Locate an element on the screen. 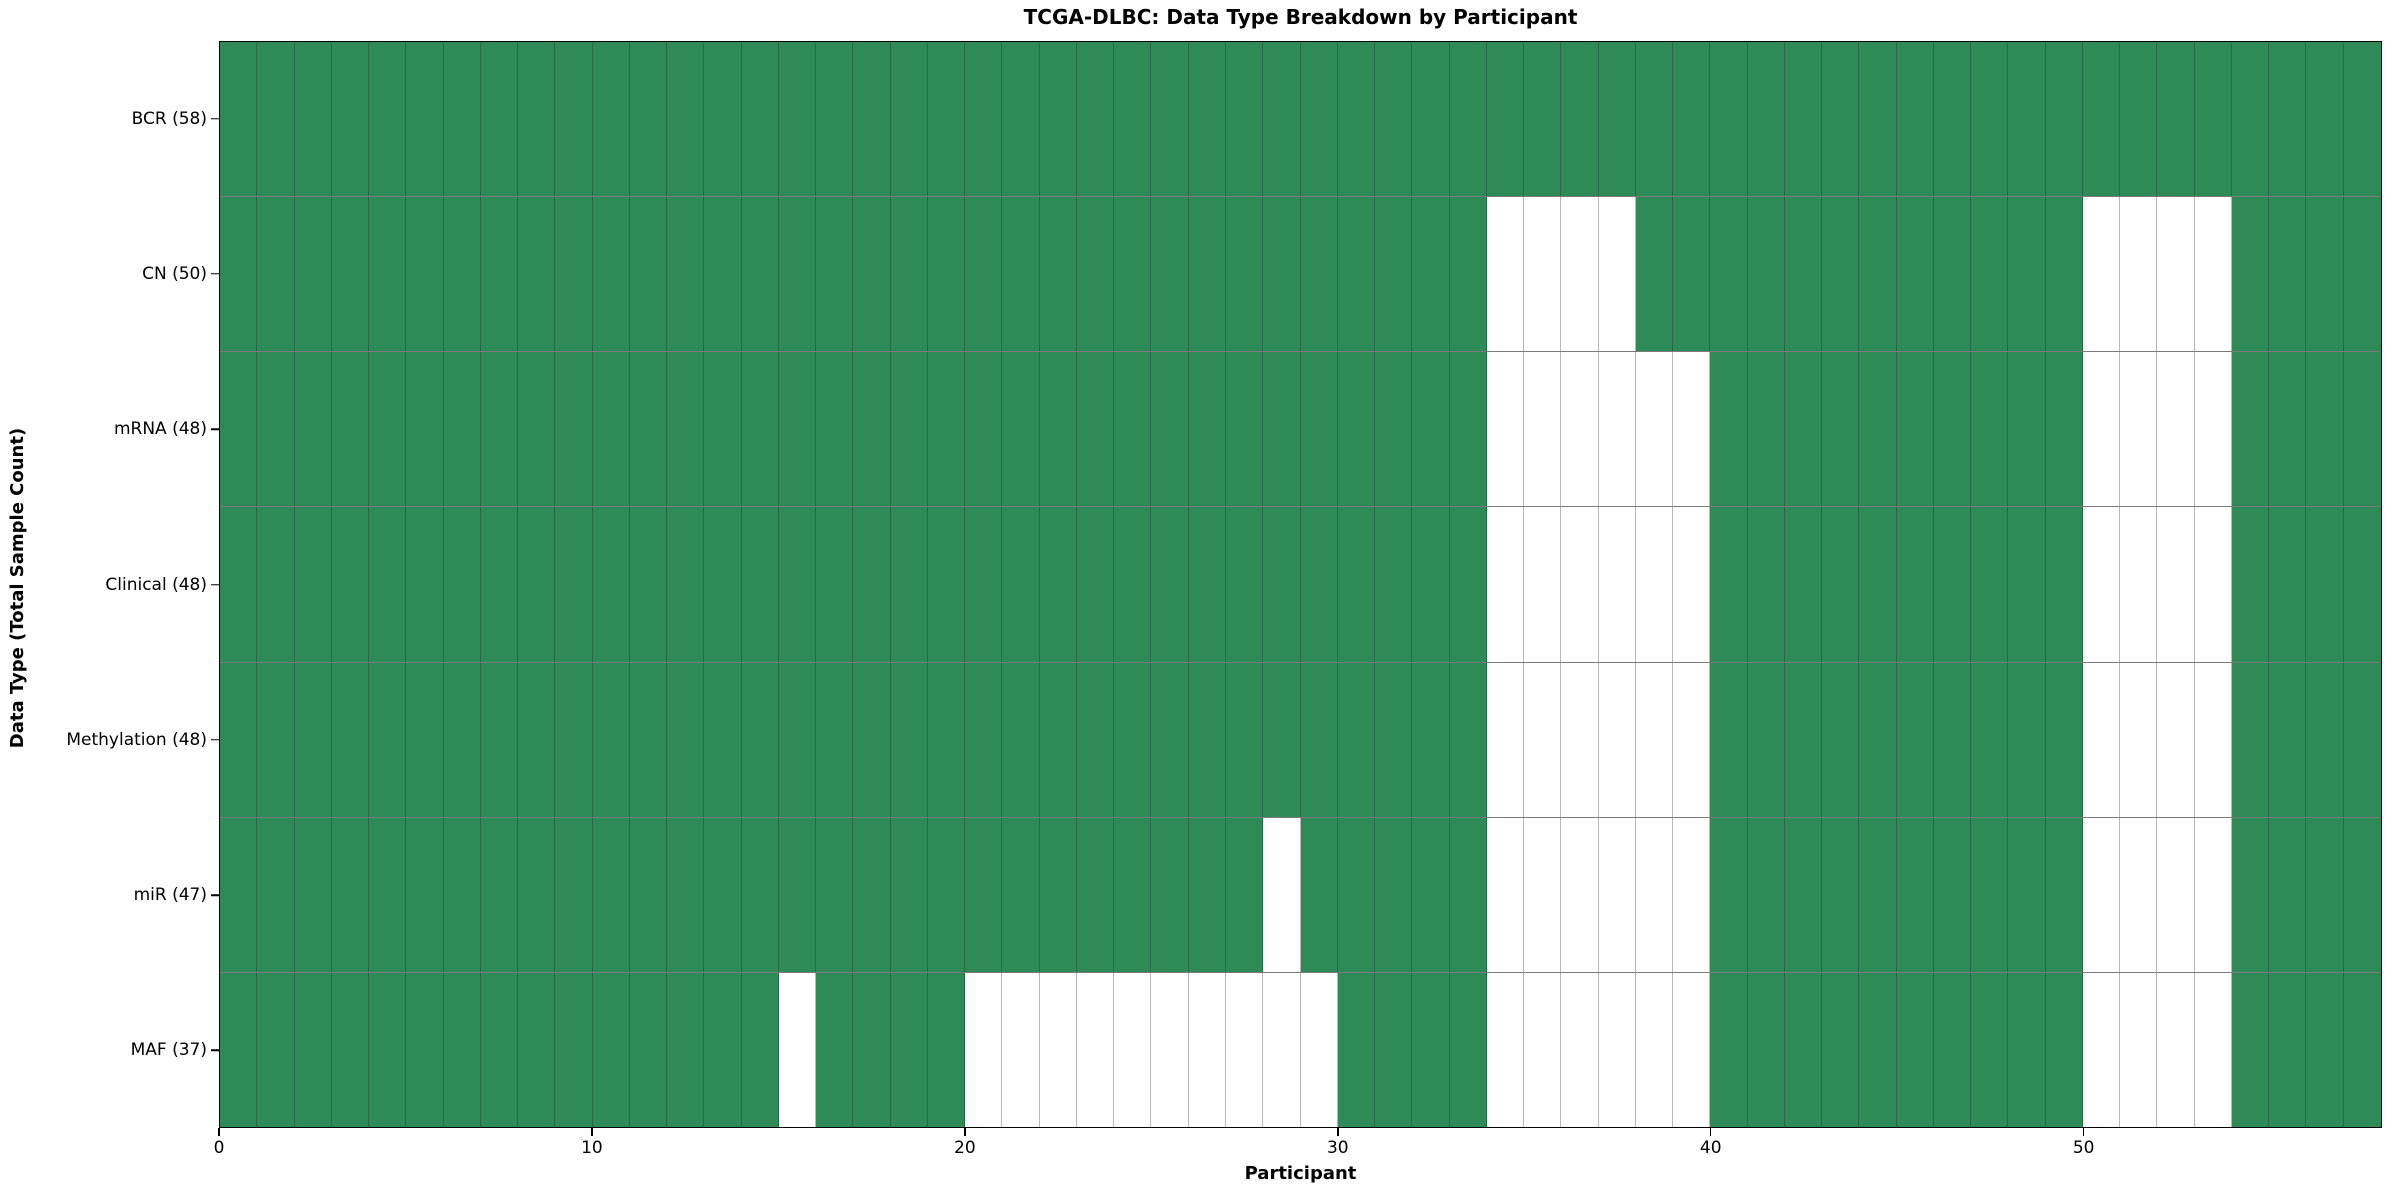 This screenshot has width=2400, height=1200. x-tick-label-20: 20 is located at coordinates (965, 1148).